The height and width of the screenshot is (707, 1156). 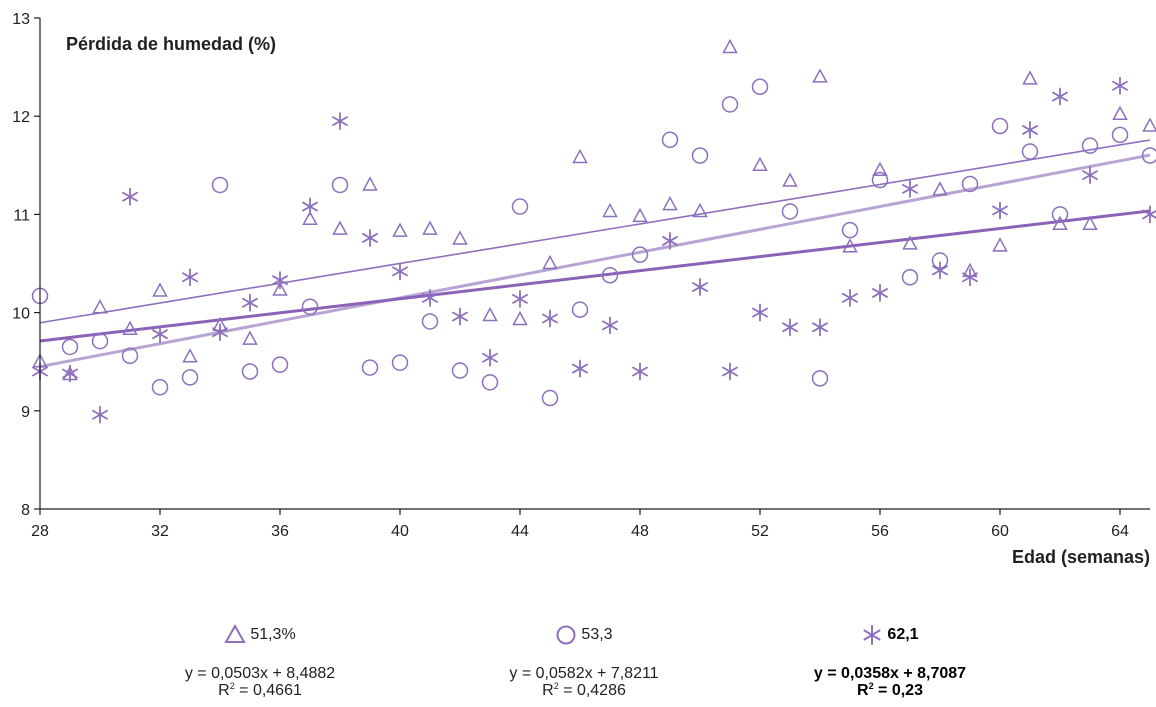 What do you see at coordinates (280, 531) in the screenshot?
I see `x-tick-label: 36` at bounding box center [280, 531].